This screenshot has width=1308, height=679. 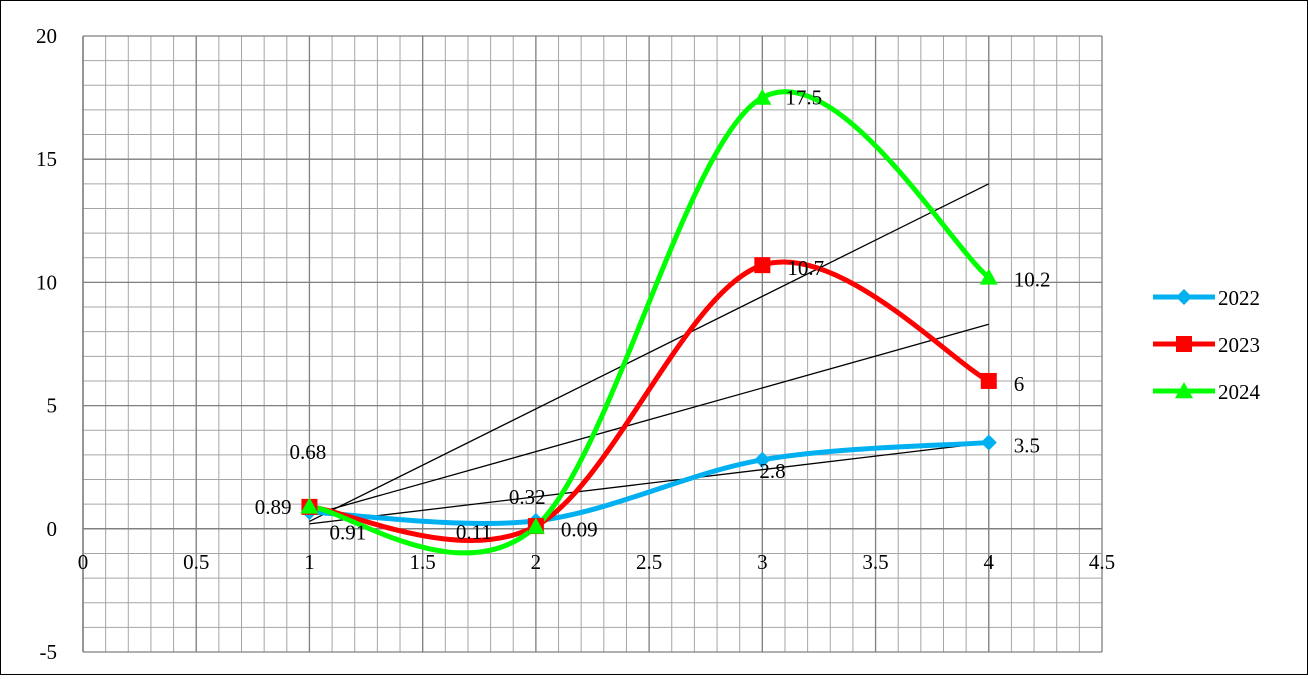 I want to click on legend-label-2022: 2022, so click(x=1239, y=298).